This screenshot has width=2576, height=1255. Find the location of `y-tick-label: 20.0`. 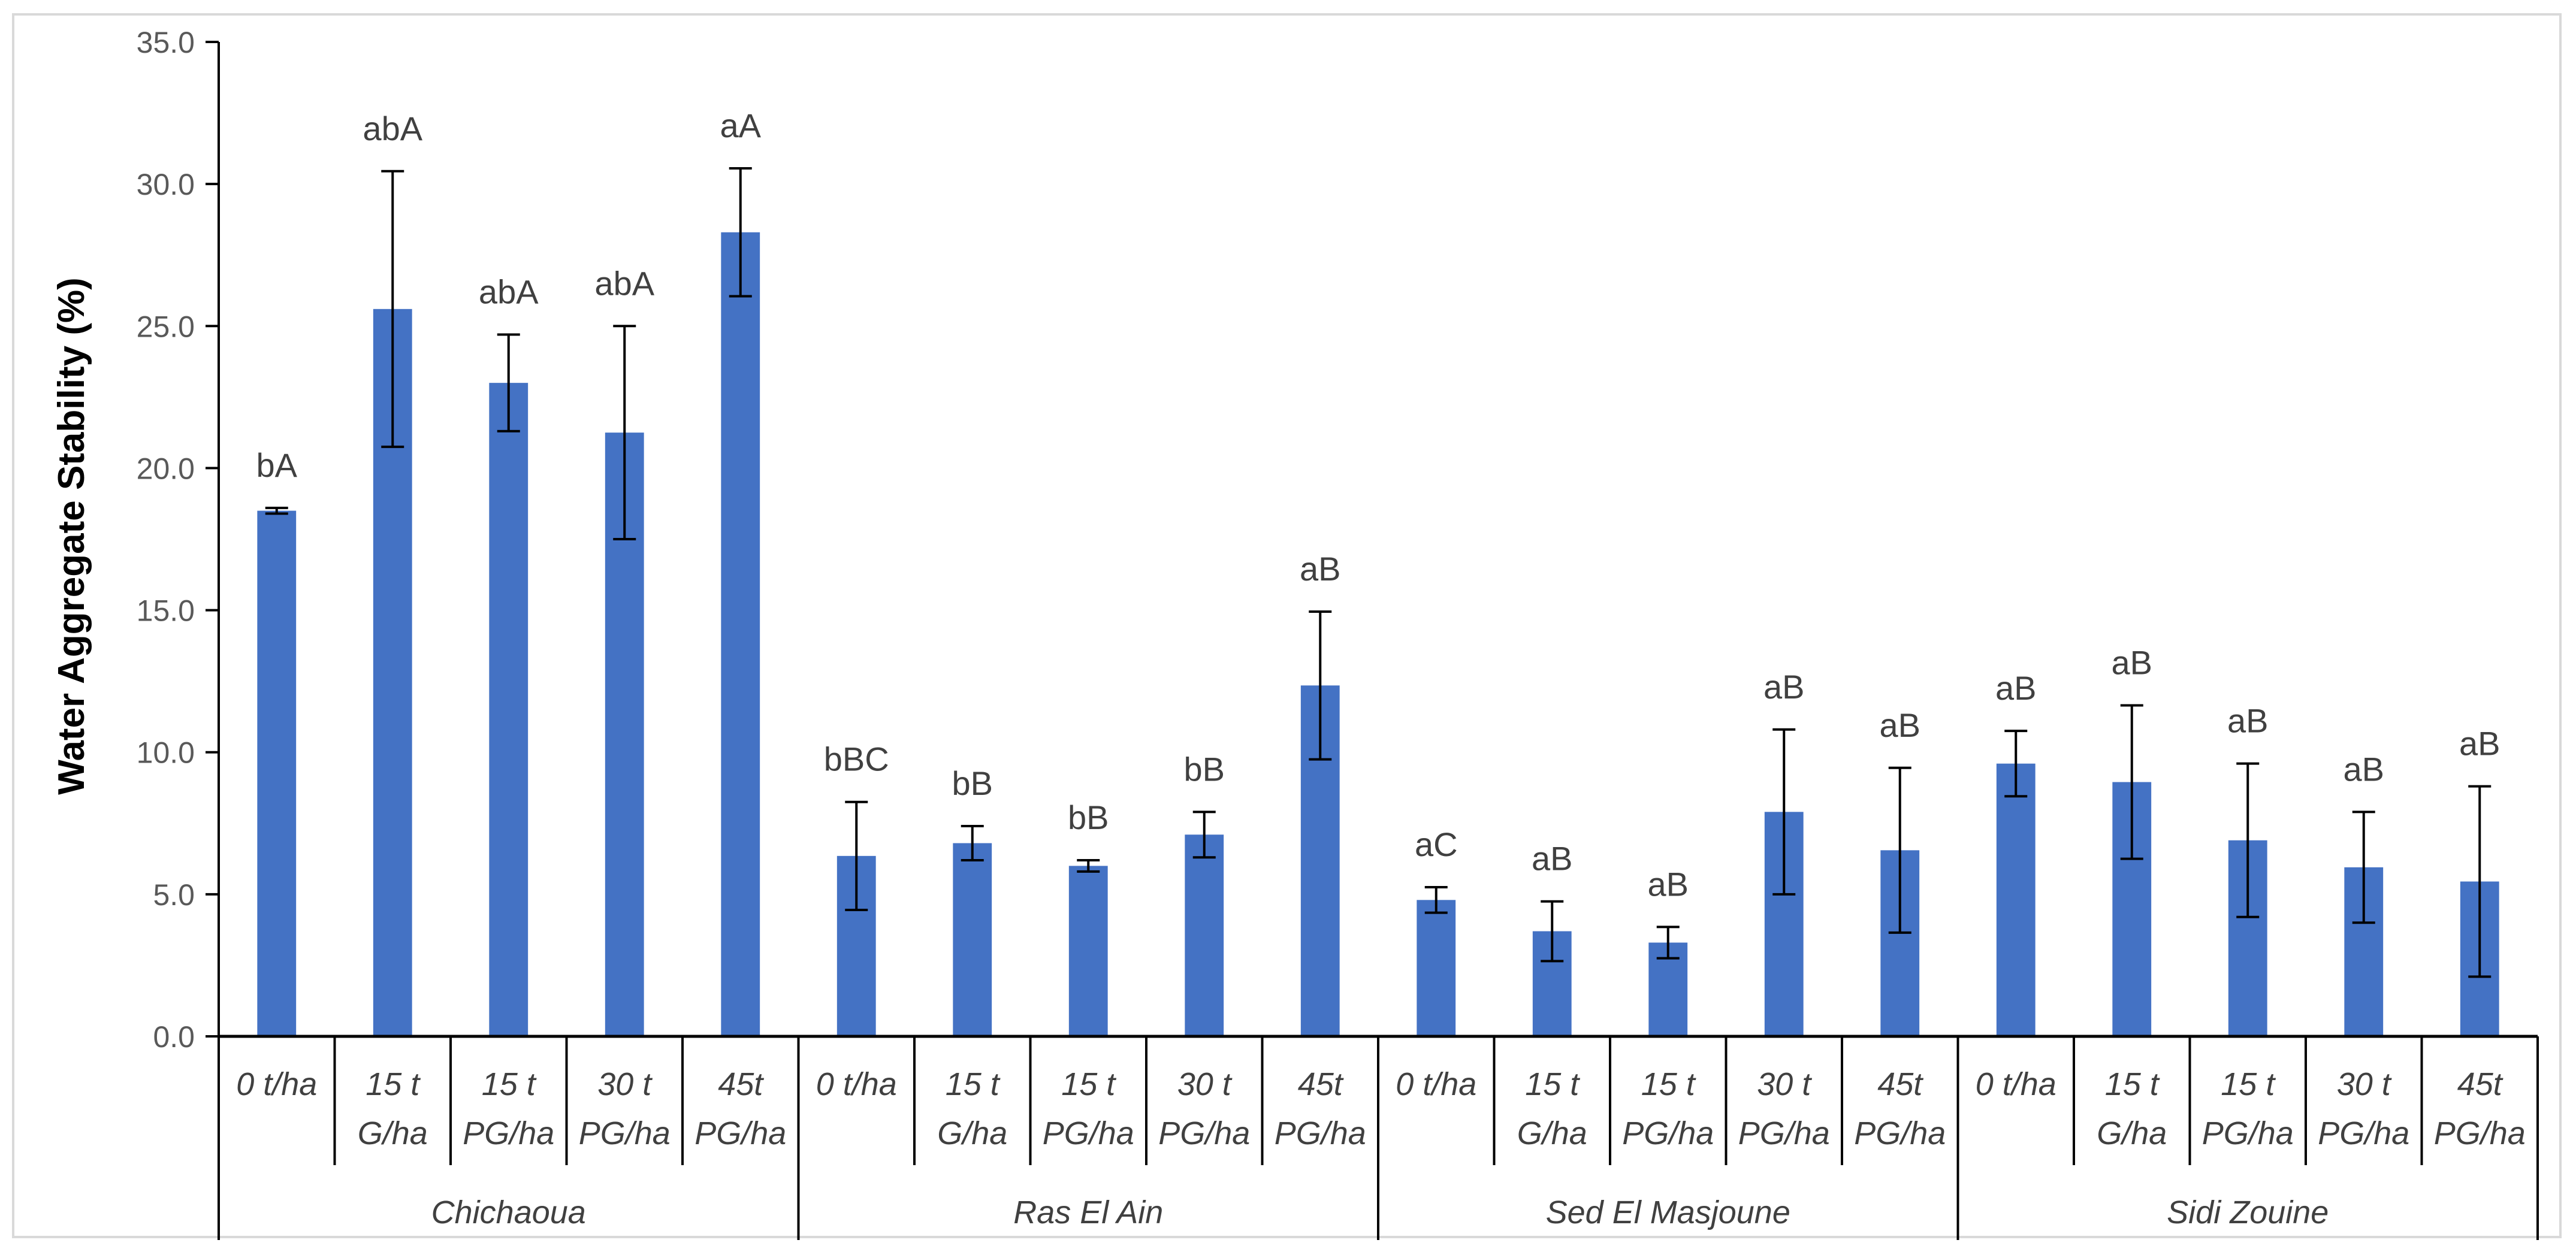

y-tick-label: 20.0 is located at coordinates (166, 469).